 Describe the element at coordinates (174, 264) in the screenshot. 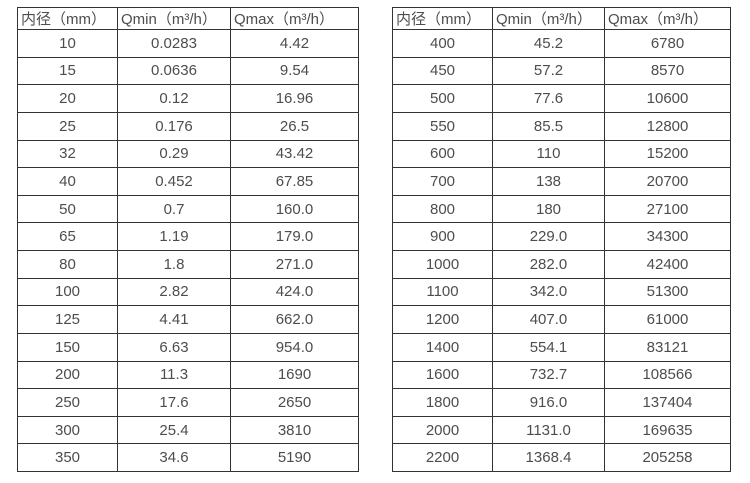

I see `table-cell: 1.8` at that location.